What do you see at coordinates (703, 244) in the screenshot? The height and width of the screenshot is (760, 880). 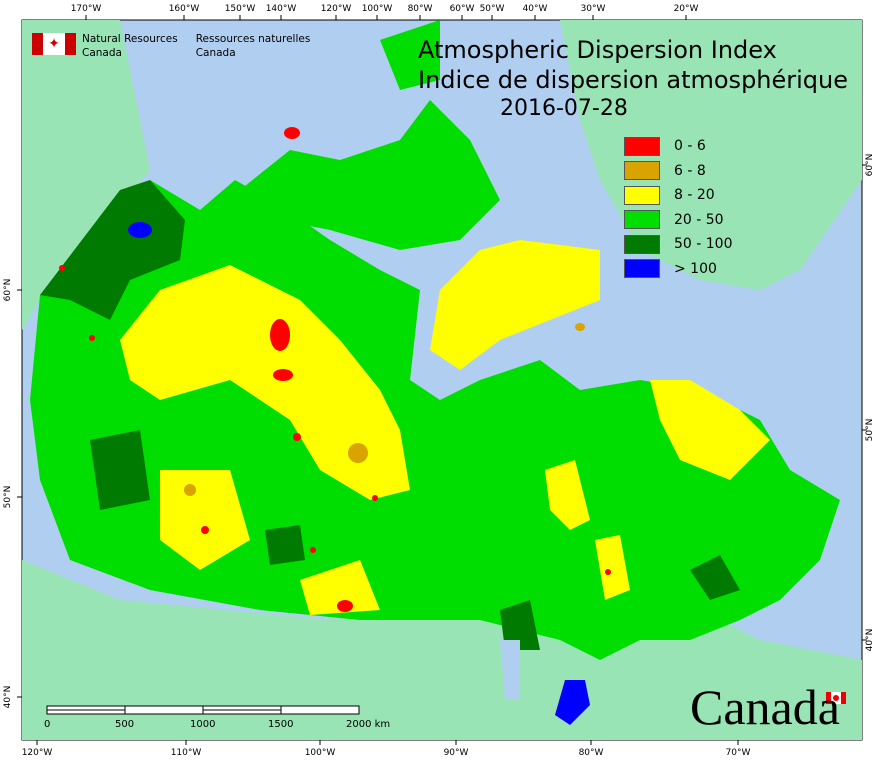 I see `legend-label: 50 - 100` at bounding box center [703, 244].